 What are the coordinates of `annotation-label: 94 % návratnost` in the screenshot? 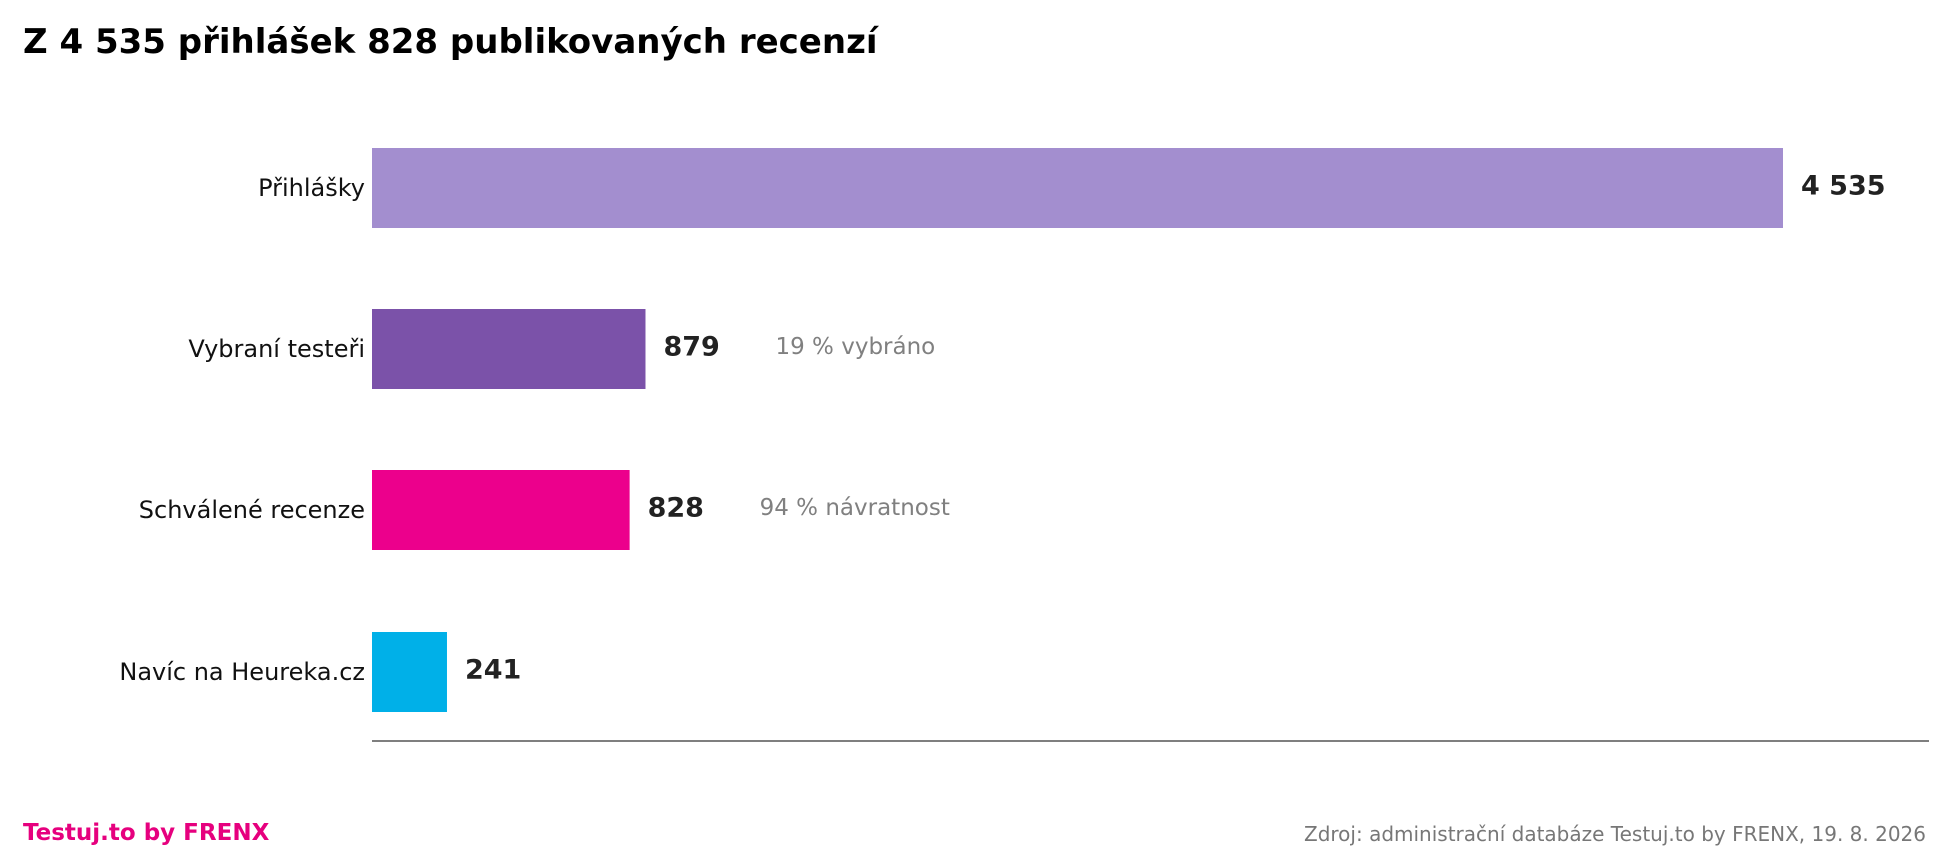 It's located at (855, 508).